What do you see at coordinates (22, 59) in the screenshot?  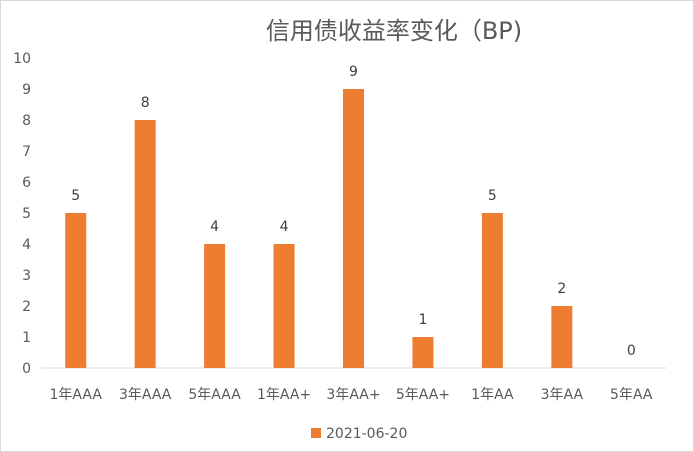 I see `y-tick-label: 10` at bounding box center [22, 59].